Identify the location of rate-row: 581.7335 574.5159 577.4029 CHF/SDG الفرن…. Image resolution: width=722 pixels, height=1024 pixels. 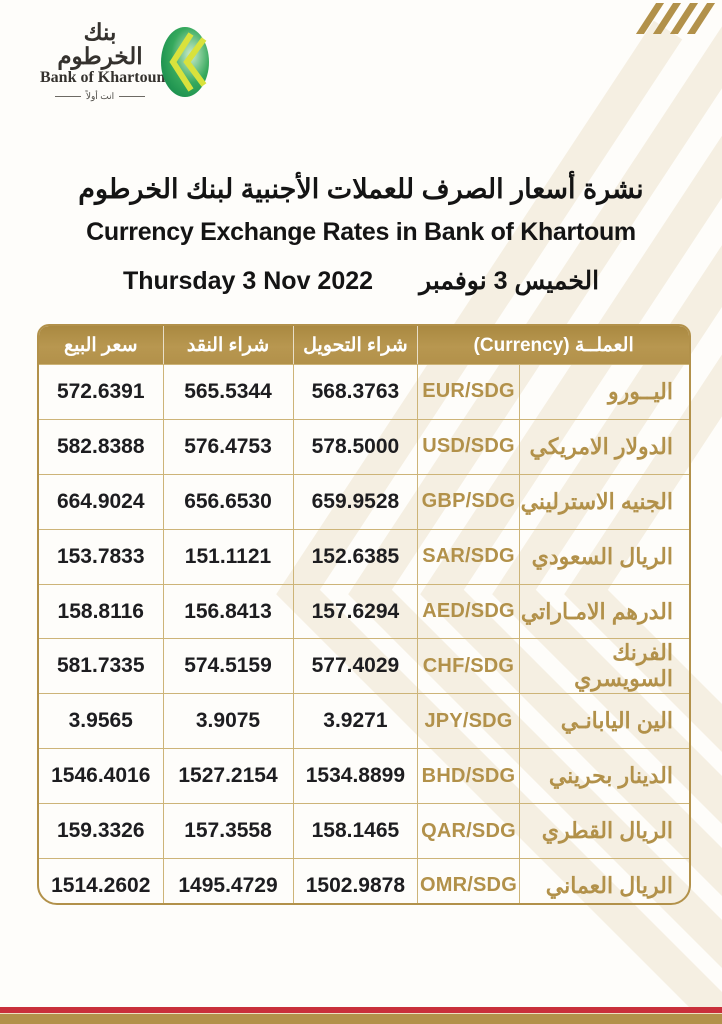
(364, 666).